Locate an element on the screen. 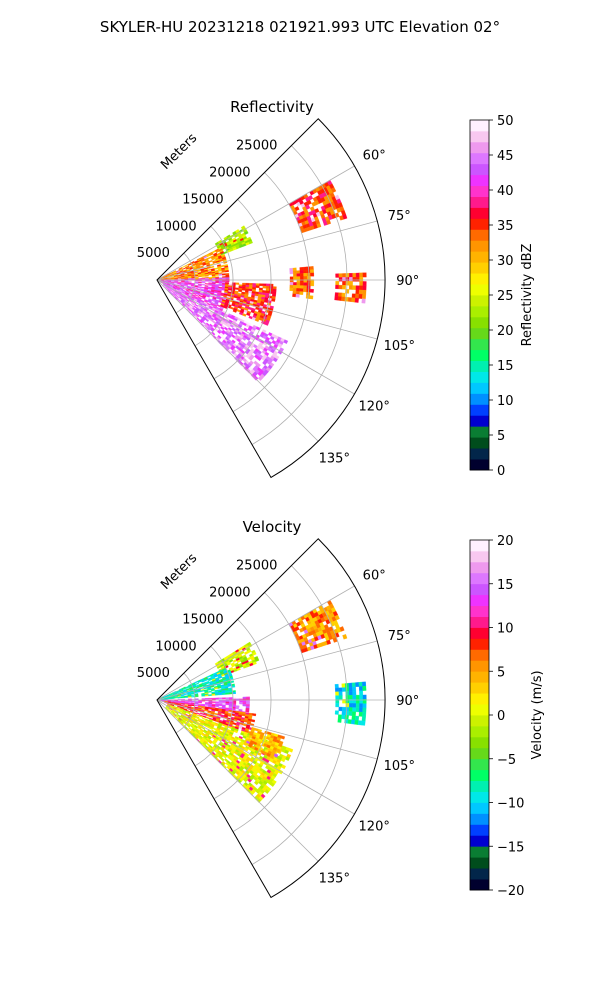 Image resolution: width=600 pixels, height=1000 pixels. reflectivity-azimuth-tick-label: 75° is located at coordinates (399, 216).